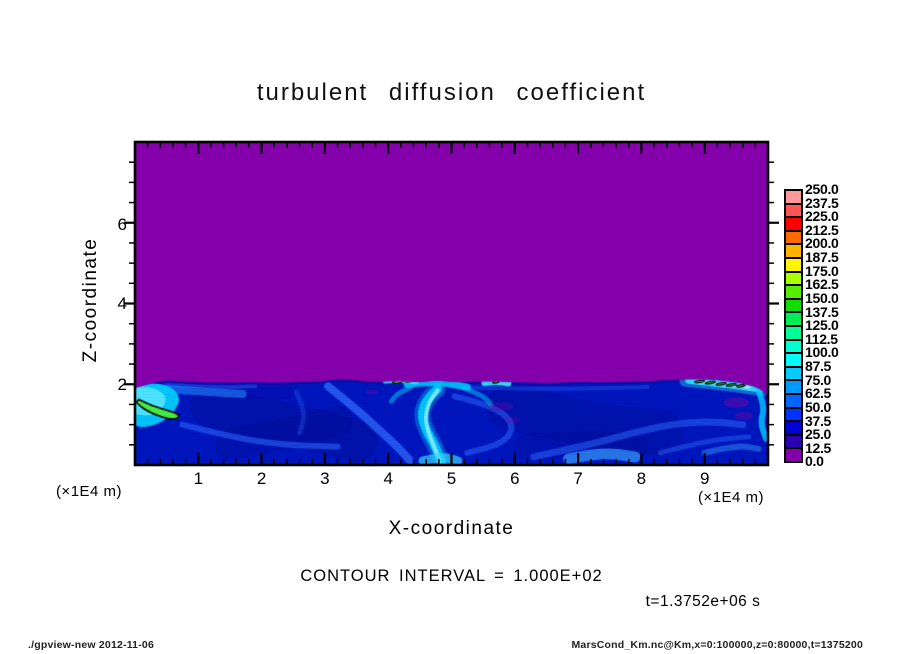  What do you see at coordinates (818, 379) in the screenshot?
I see `colorbar-label: 75.0` at bounding box center [818, 379].